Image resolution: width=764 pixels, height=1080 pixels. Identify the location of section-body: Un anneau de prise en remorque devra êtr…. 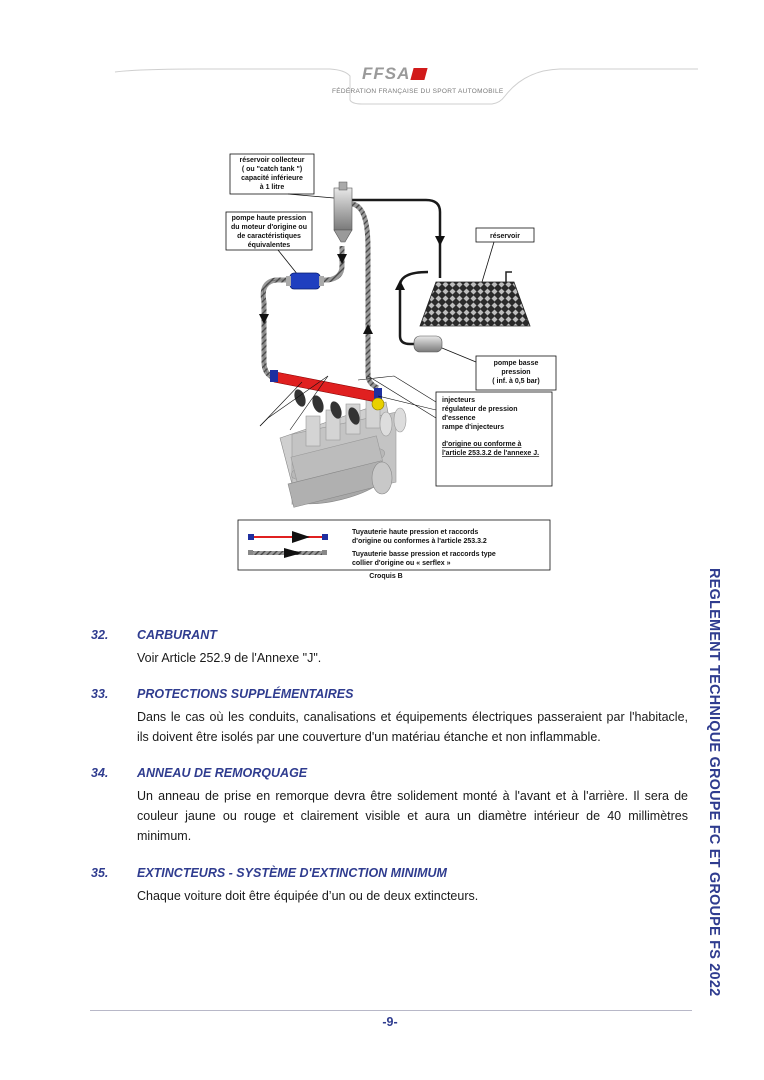
(412, 816).